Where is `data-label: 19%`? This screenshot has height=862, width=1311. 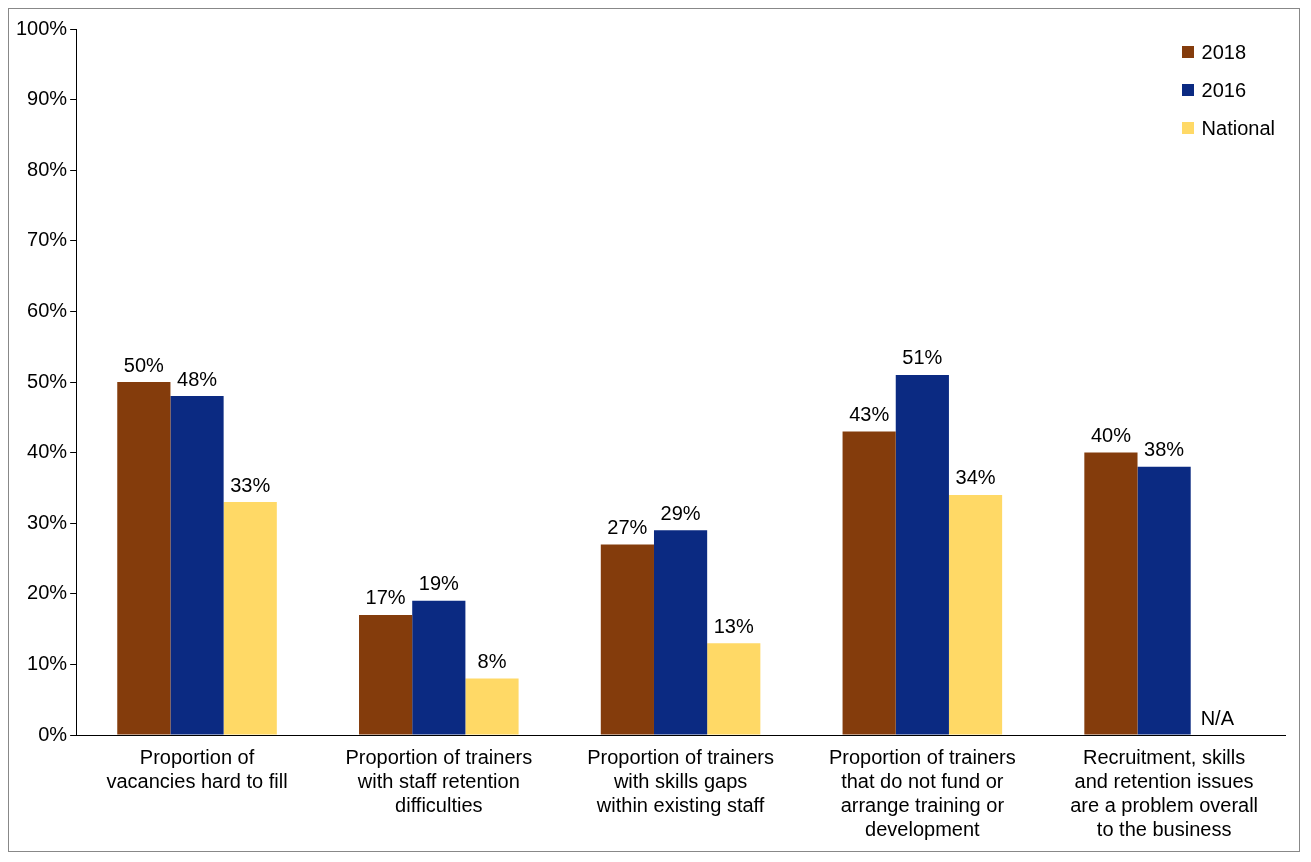
data-label: 19% is located at coordinates (439, 583).